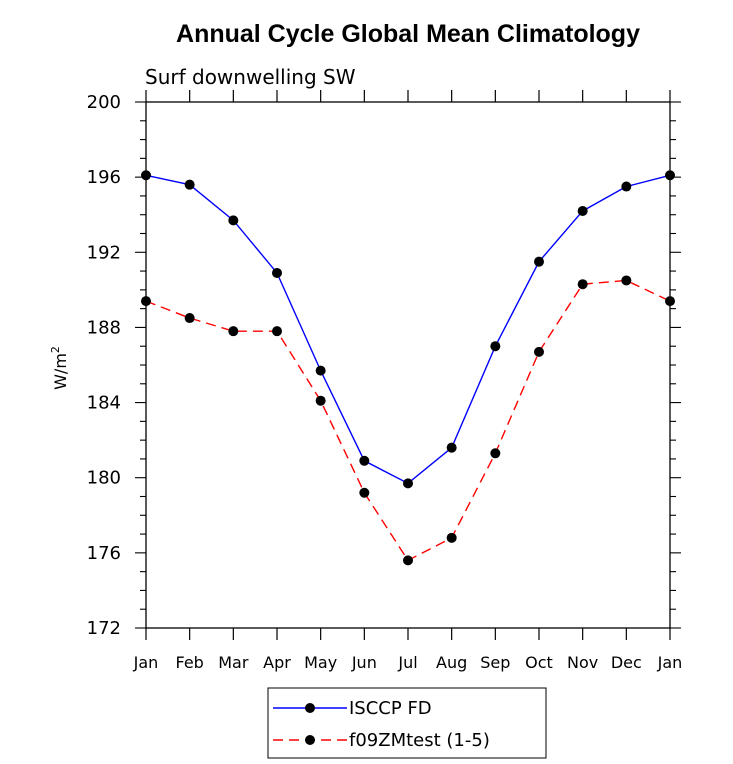  What do you see at coordinates (364, 662) in the screenshot?
I see `x-tick-label: Jun` at bounding box center [364, 662].